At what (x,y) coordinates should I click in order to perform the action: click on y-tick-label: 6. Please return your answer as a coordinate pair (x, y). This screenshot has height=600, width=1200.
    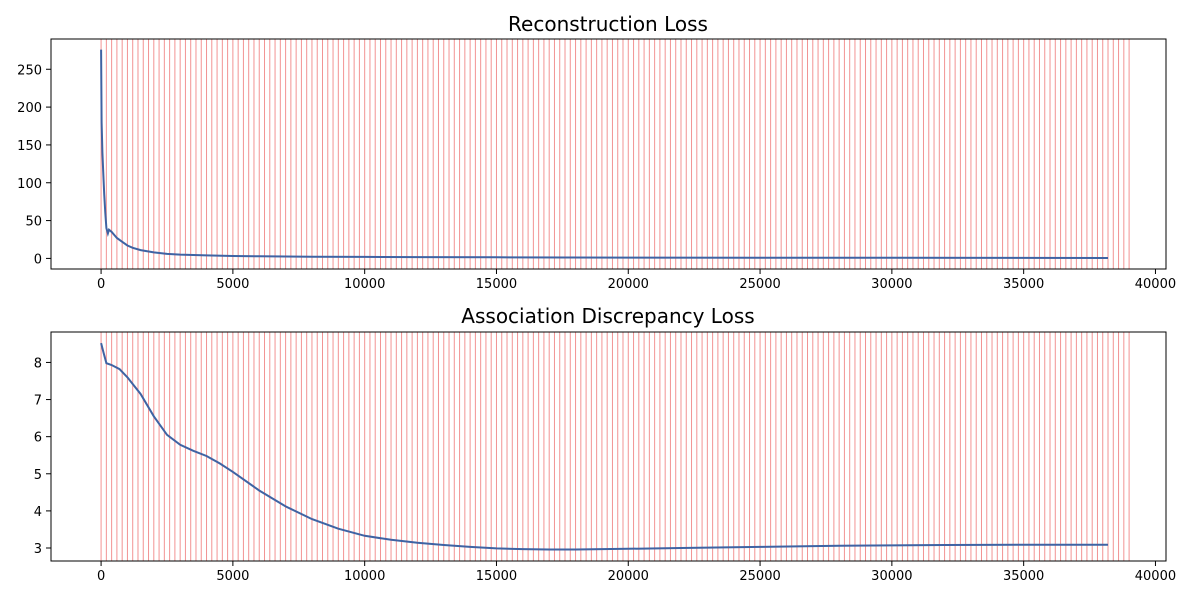
    Looking at the image, I should click on (38, 438).